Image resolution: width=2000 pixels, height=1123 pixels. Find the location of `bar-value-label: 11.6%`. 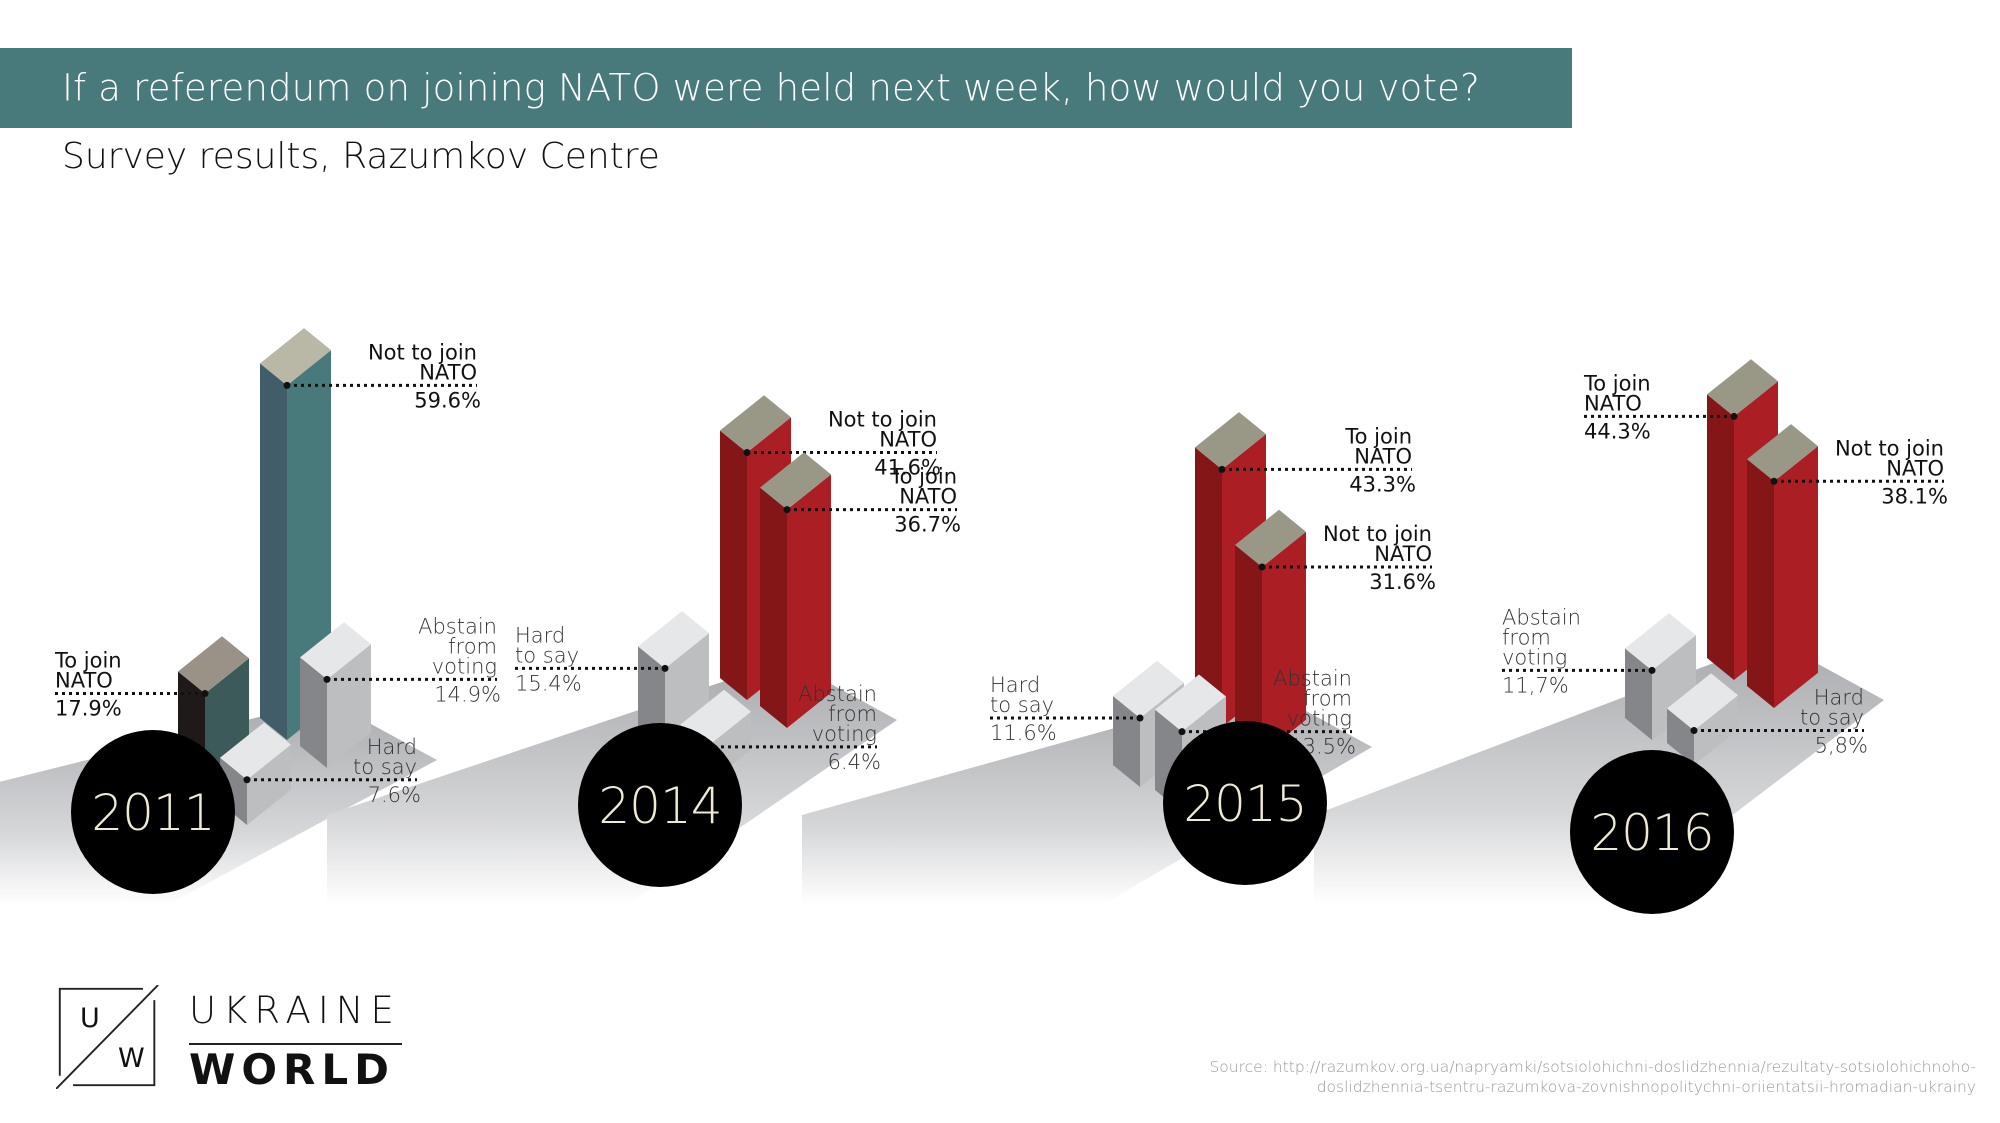

bar-value-label: 11.6% is located at coordinates (1023, 733).